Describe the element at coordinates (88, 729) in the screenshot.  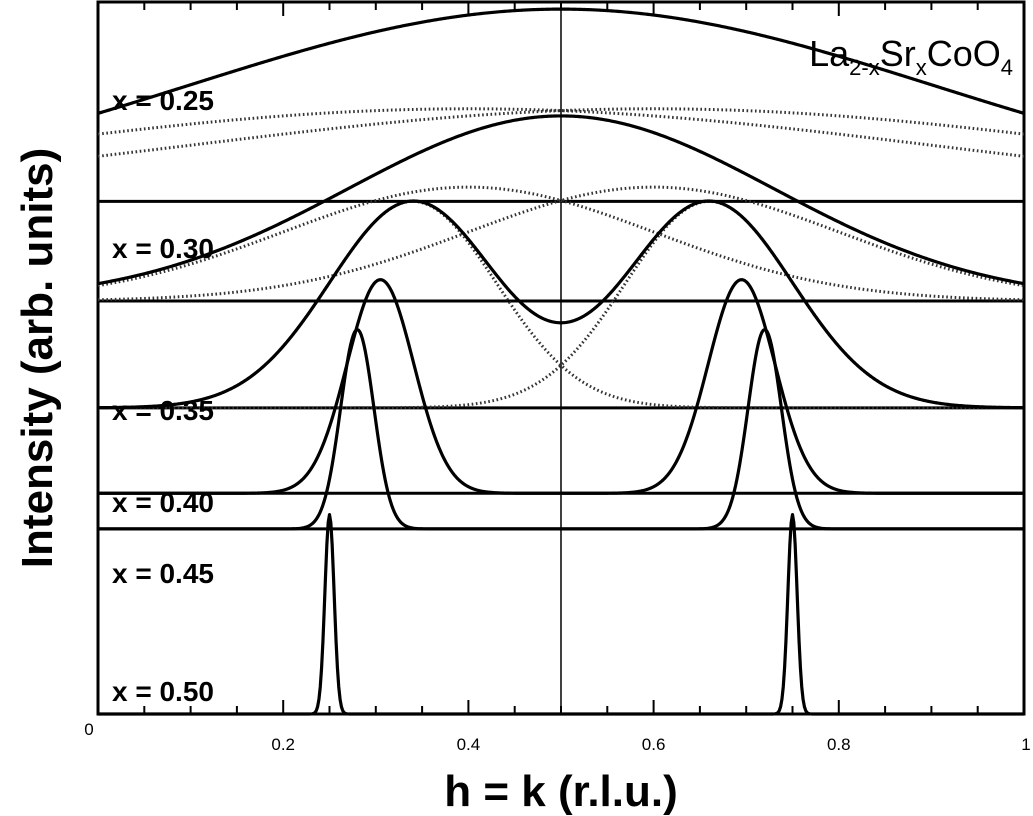
I see `x-tick-label: 0` at that location.